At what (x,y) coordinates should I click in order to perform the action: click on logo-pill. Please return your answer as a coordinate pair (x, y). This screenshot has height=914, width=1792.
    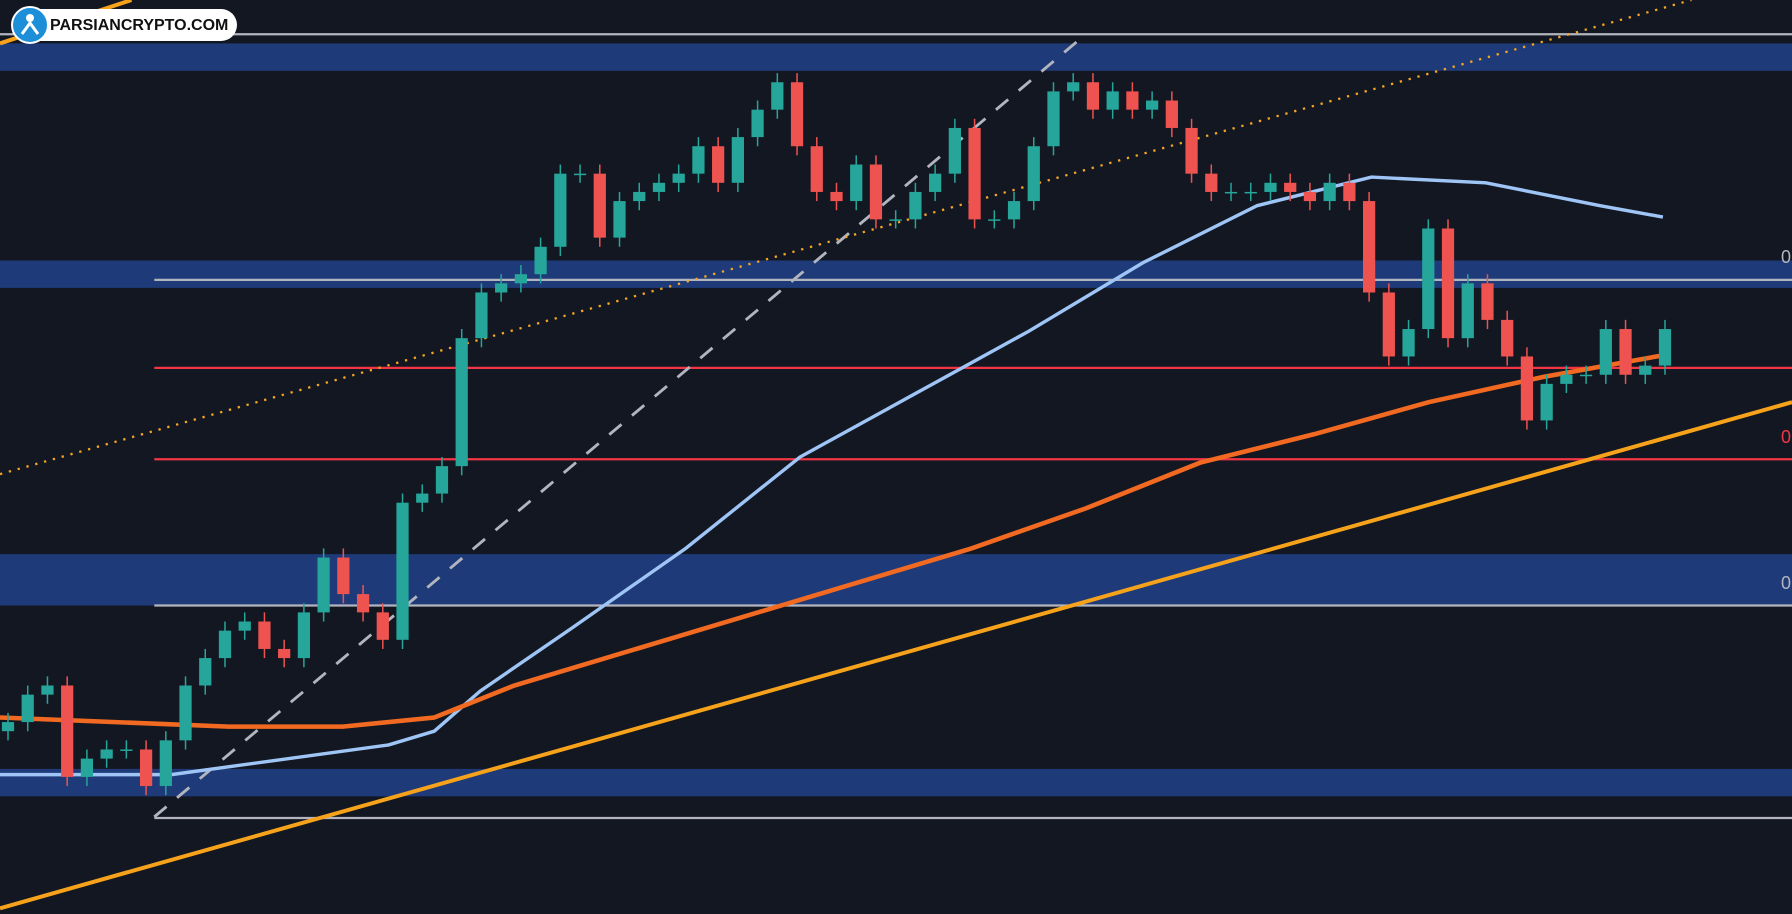
    Looking at the image, I should click on (124, 25).